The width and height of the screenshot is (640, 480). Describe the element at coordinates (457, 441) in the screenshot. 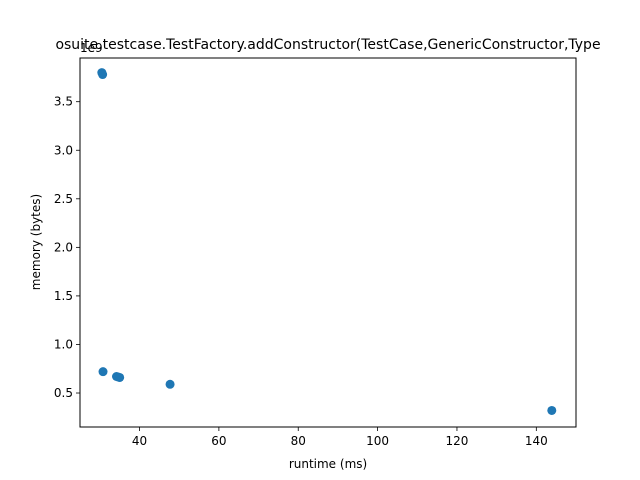

I see `x-tick-label: 120` at that location.